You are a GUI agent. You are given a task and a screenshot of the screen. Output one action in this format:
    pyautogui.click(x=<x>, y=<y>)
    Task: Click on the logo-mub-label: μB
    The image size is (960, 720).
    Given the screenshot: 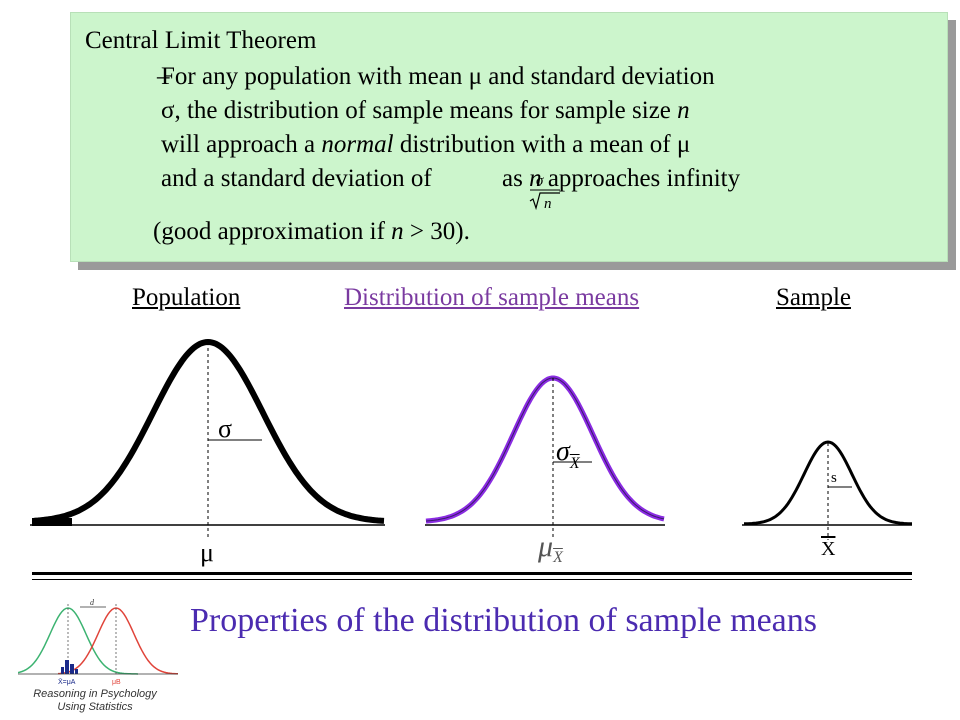 What is the action you would take?
    pyautogui.click(x=116, y=682)
    